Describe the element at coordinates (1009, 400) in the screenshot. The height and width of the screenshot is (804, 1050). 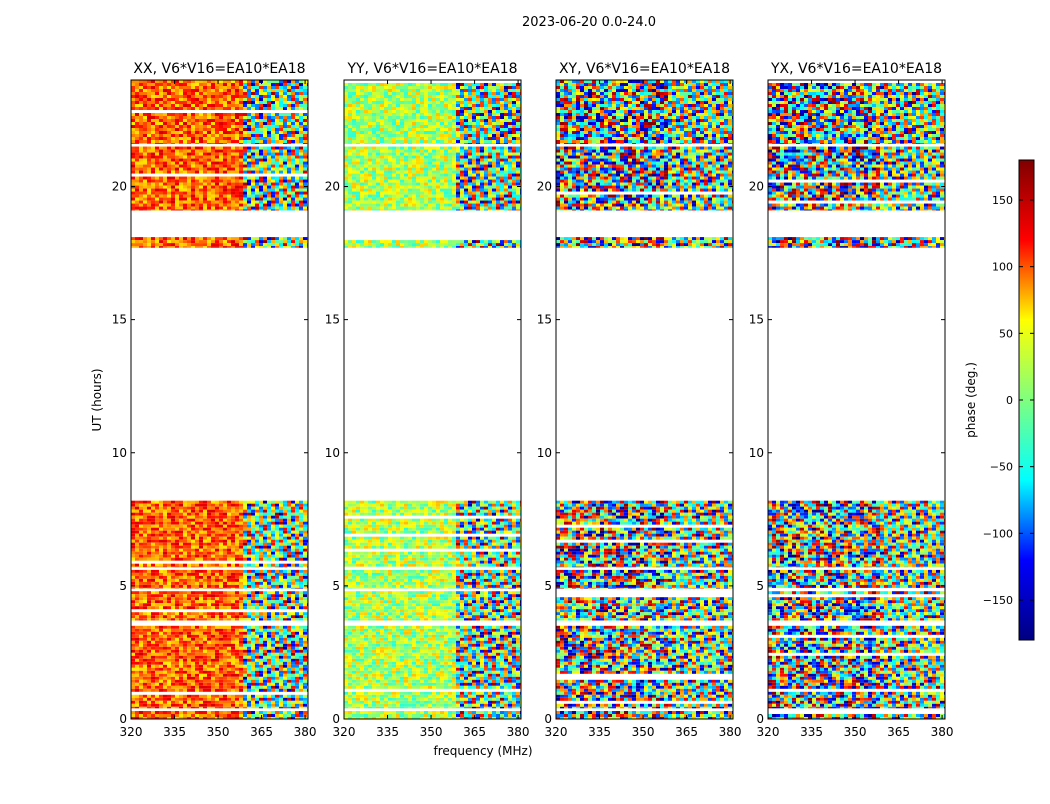
I see `colorbar-tick-label: 0` at that location.